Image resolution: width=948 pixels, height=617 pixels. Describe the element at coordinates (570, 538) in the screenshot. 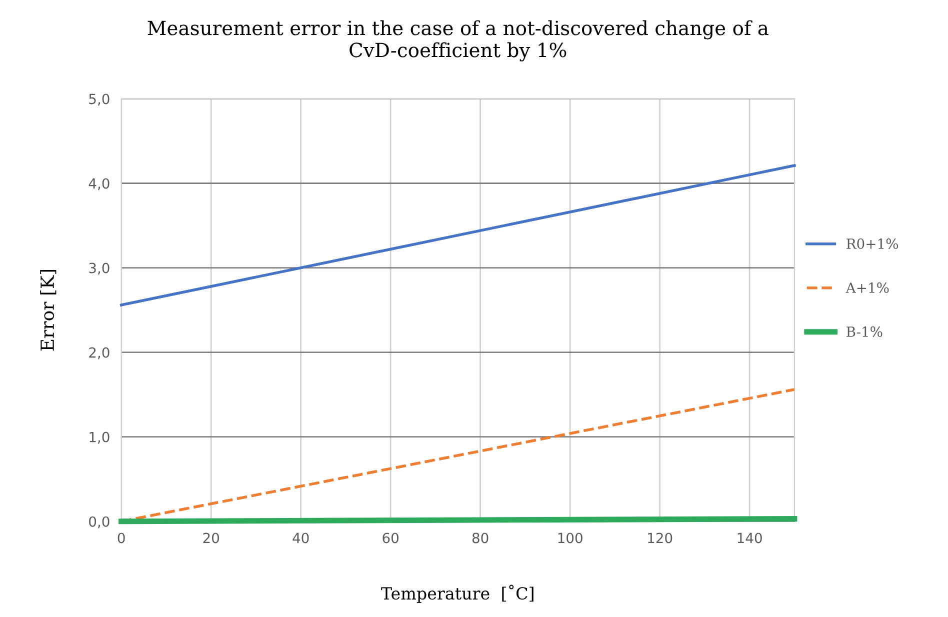

I see `x-tick-label: 100` at that location.